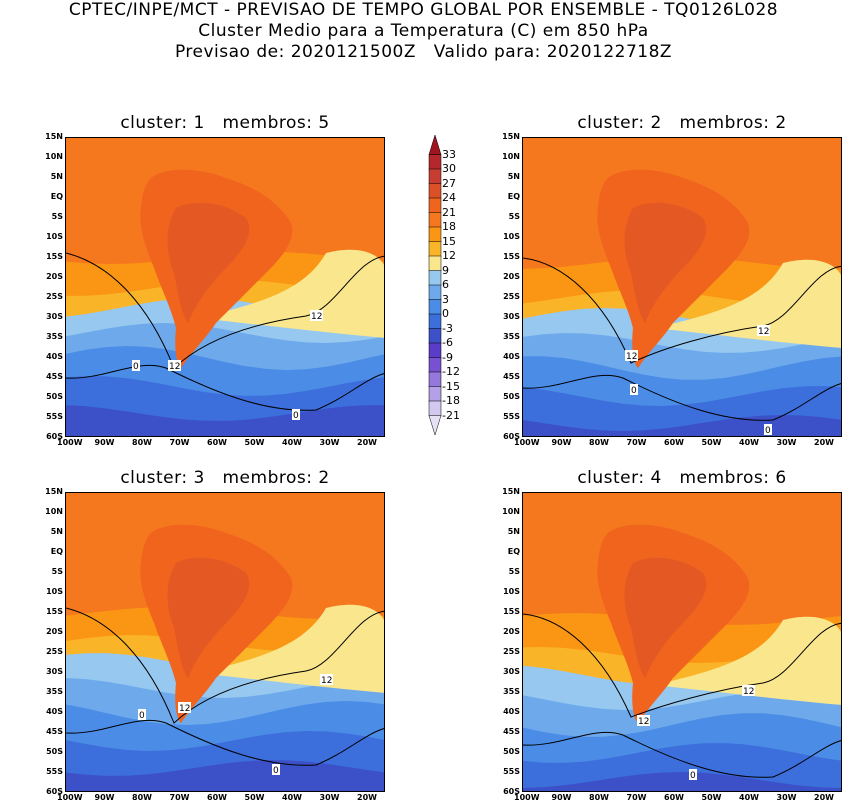  I want to click on colorbar-label: 27, so click(449, 183).